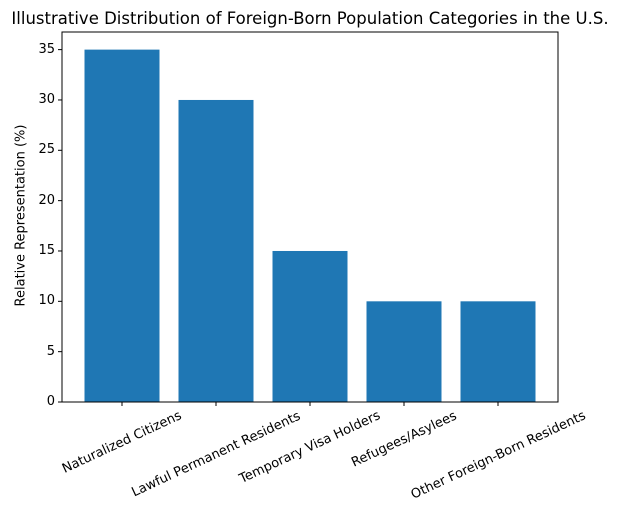 The image size is (620, 520). Describe the element at coordinates (46, 49) in the screenshot. I see `y-tick-label: 35` at that location.